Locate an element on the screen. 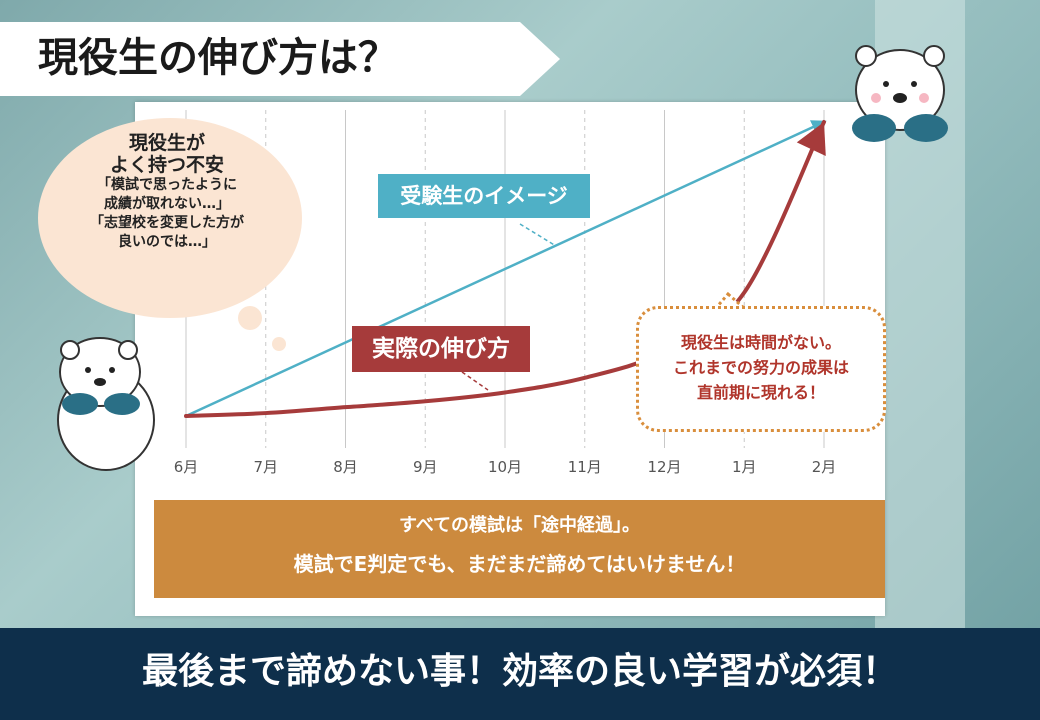 The width and height of the screenshot is (1040, 720). x-tick-label: 10月 is located at coordinates (505, 467).